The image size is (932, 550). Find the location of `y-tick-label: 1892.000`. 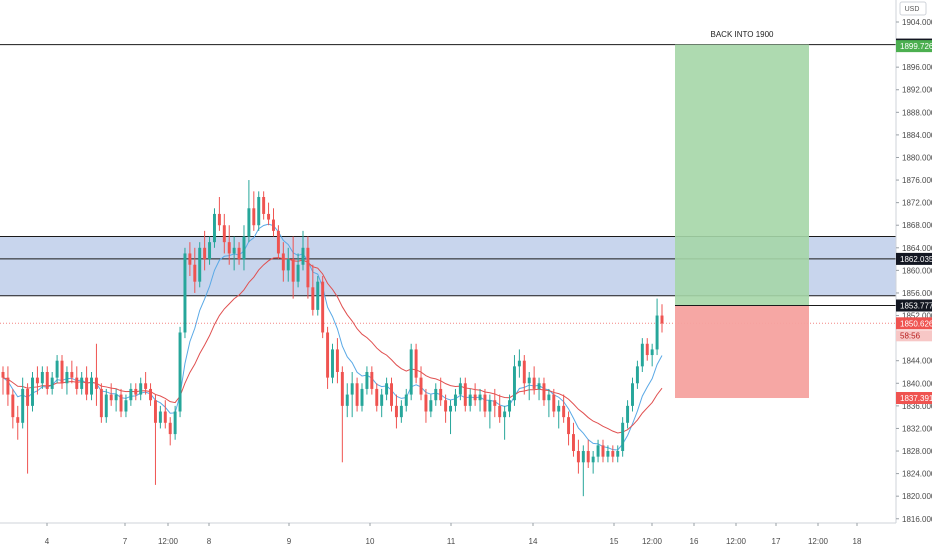

y-tick-label: 1892.000 is located at coordinates (917, 90).